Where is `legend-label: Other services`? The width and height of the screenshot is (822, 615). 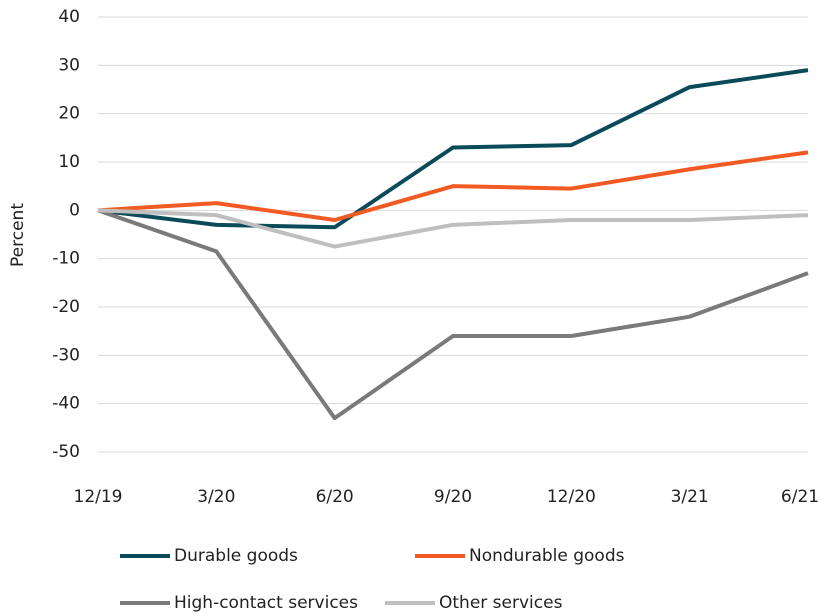
legend-label: Other services is located at coordinates (501, 603).